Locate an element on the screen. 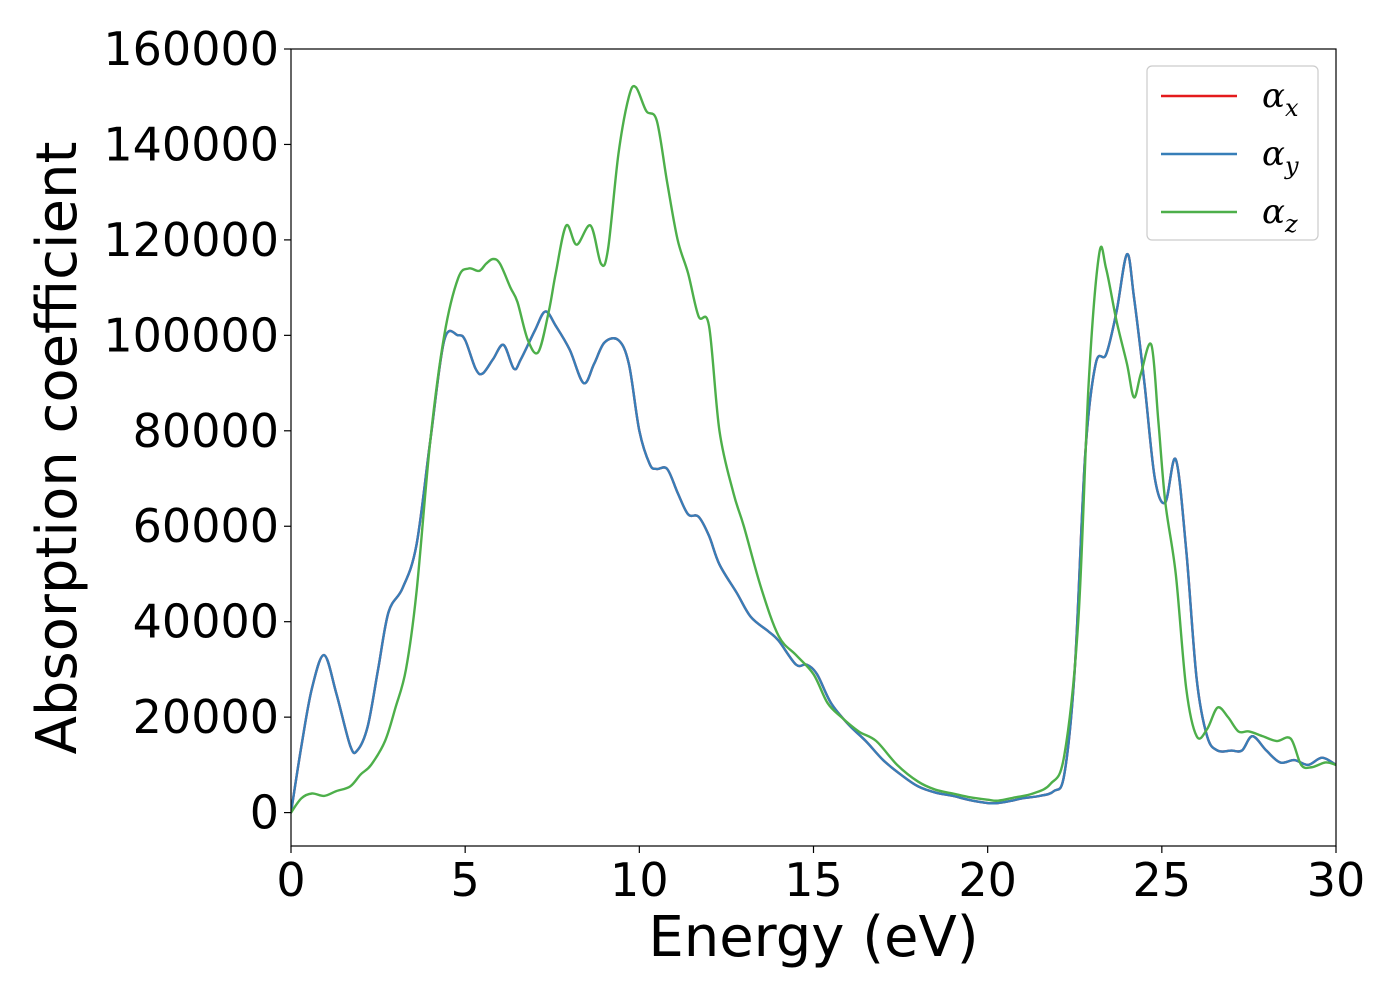 This screenshot has width=1400, height=1000. x-tick-label: 30 is located at coordinates (1336, 880).